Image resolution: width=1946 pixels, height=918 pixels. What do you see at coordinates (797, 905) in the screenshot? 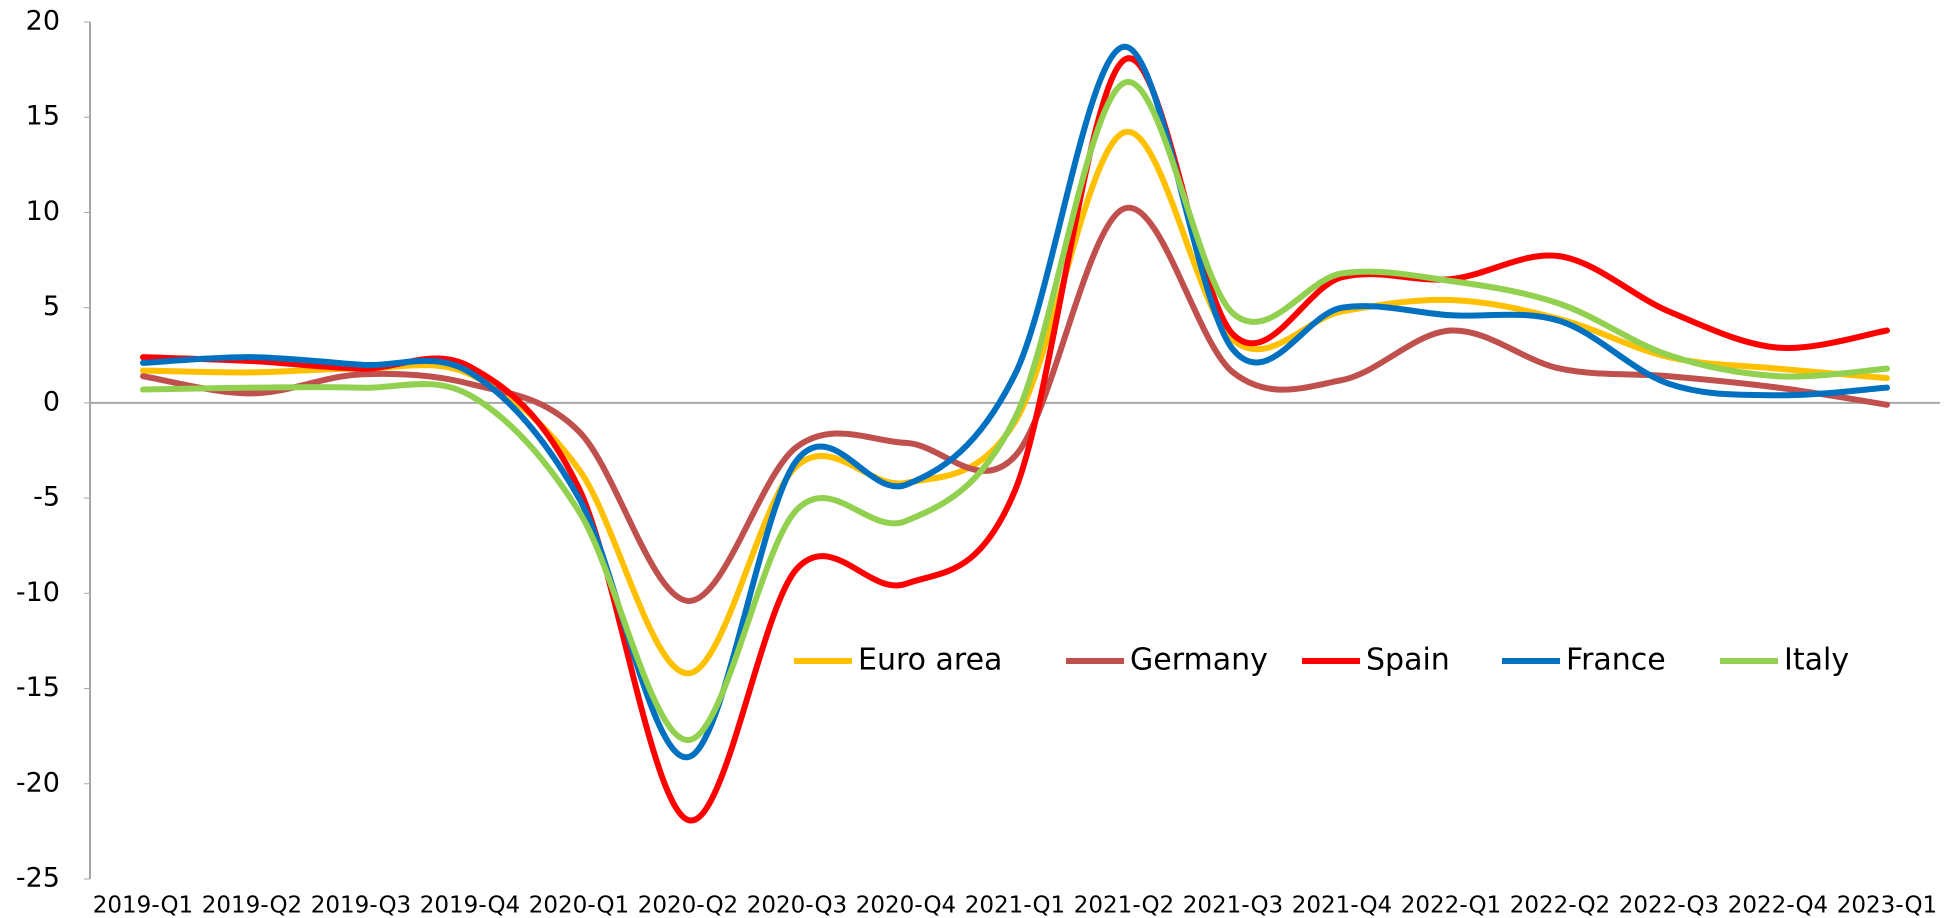
I see `x-tick-label: 2020-Q3` at bounding box center [797, 905].